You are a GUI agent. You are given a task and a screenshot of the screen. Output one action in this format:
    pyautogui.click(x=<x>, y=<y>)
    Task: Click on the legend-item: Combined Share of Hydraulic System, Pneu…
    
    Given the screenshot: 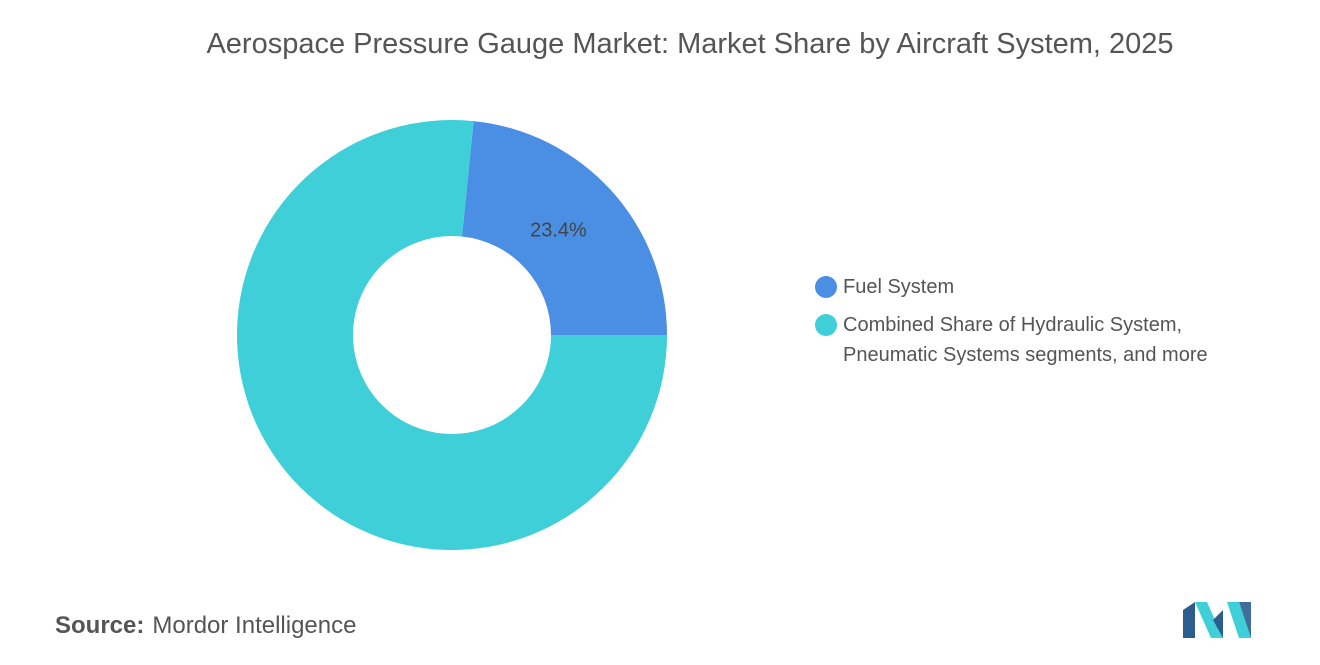 What is the action you would take?
    pyautogui.click(x=1030, y=340)
    